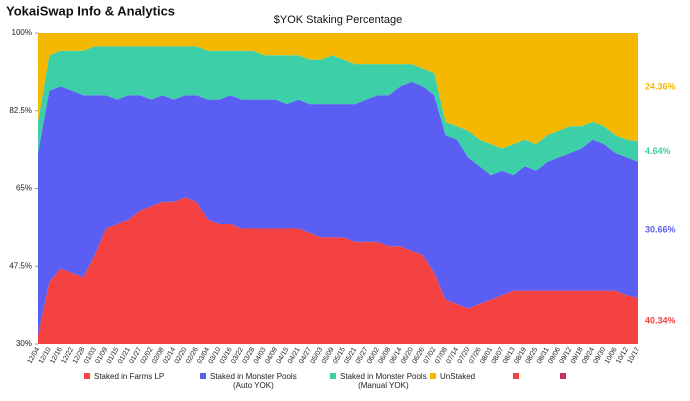 This screenshot has width=690, height=401. I want to click on chart-title: $YOK Staking Percentage, so click(338, 20).